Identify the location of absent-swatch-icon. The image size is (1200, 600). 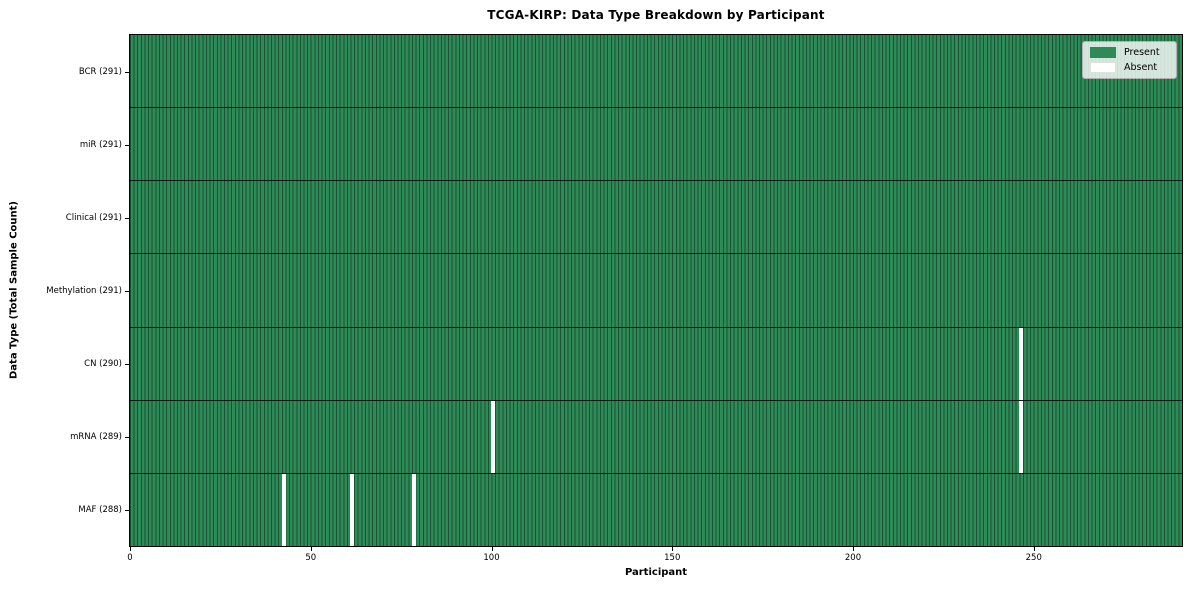
(1103, 67).